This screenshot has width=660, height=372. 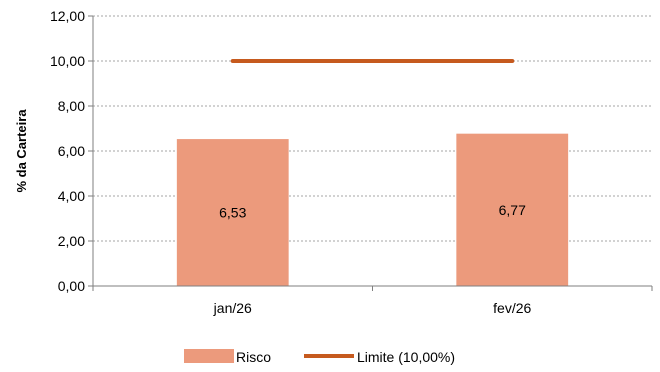 I want to click on legend-label: Limite (10,00%), so click(x=406, y=357).